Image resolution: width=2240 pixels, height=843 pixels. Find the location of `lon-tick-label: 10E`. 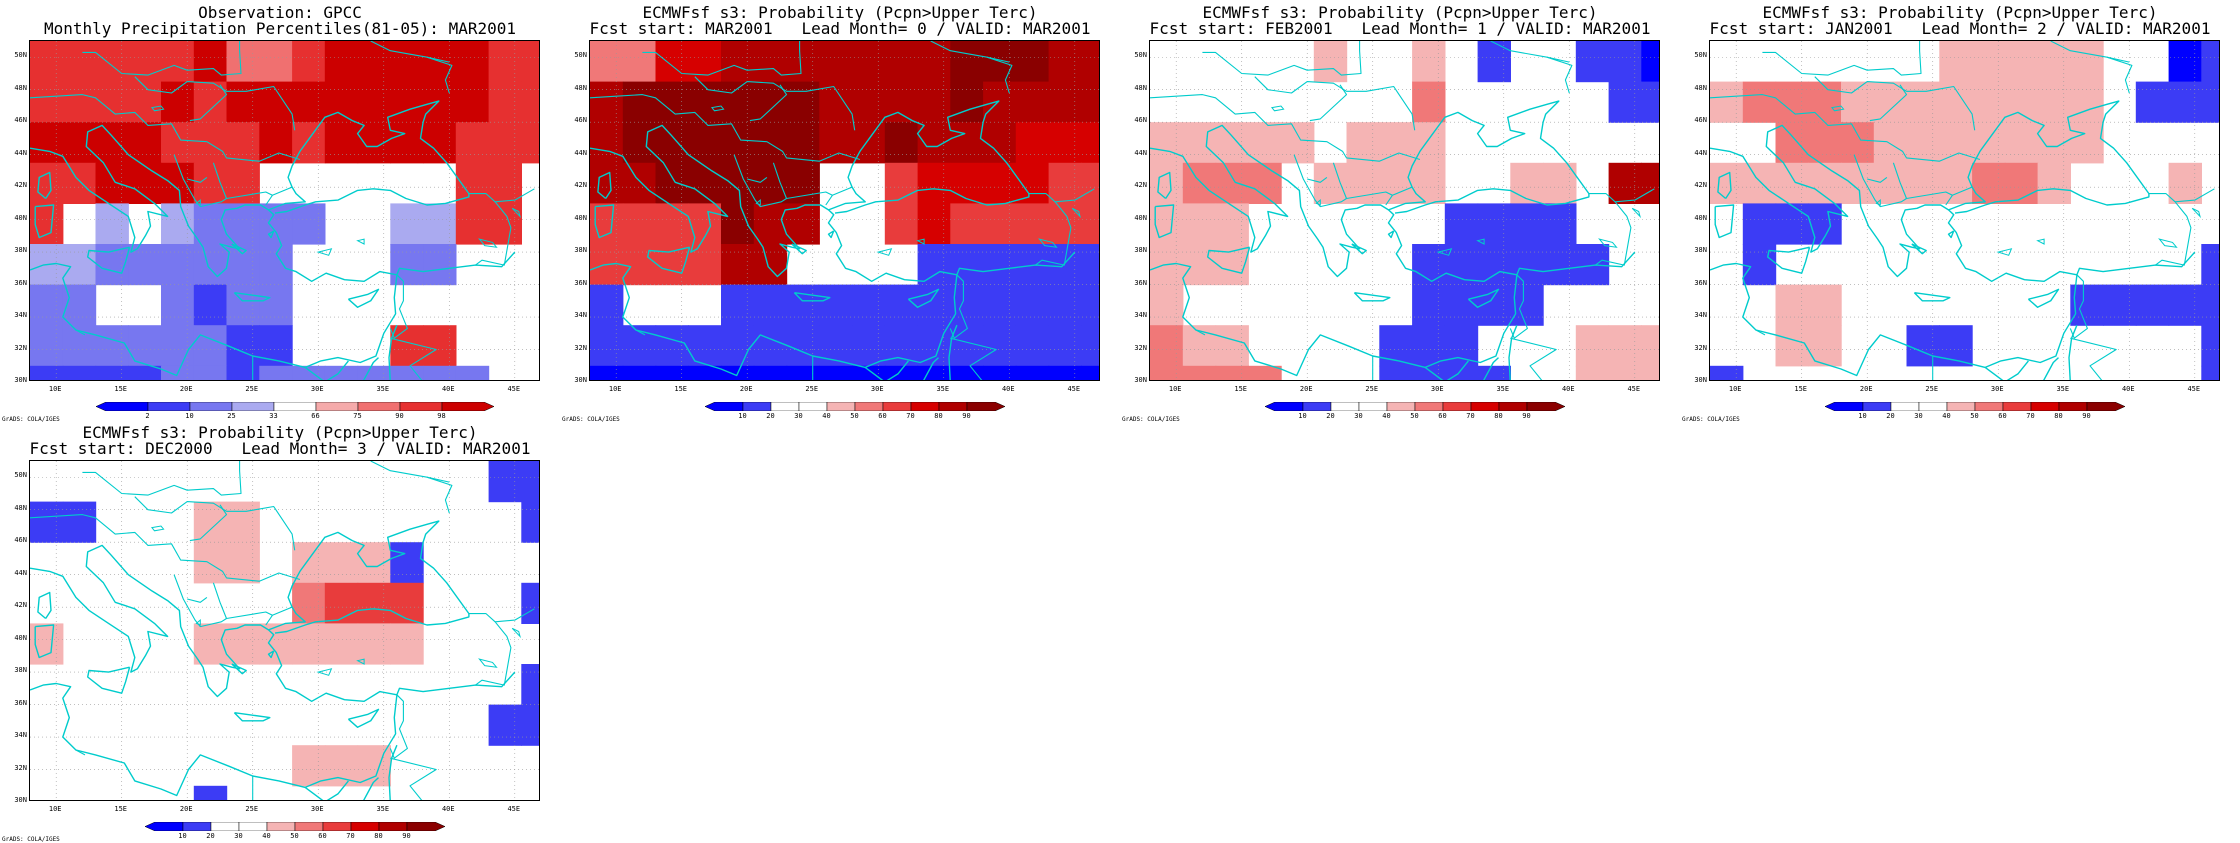

lon-tick-label: 10E is located at coordinates (55, 809).